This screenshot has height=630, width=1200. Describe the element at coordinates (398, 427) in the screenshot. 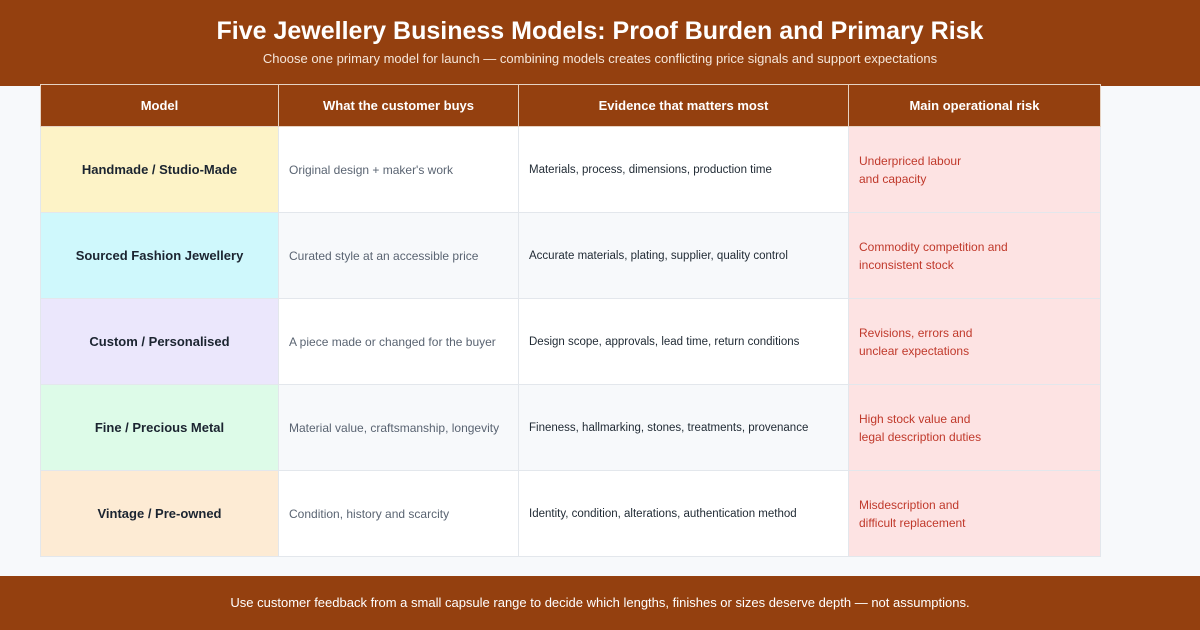

I see `customer-buys-cell: Material value, craftsmanship, longevity` at that location.